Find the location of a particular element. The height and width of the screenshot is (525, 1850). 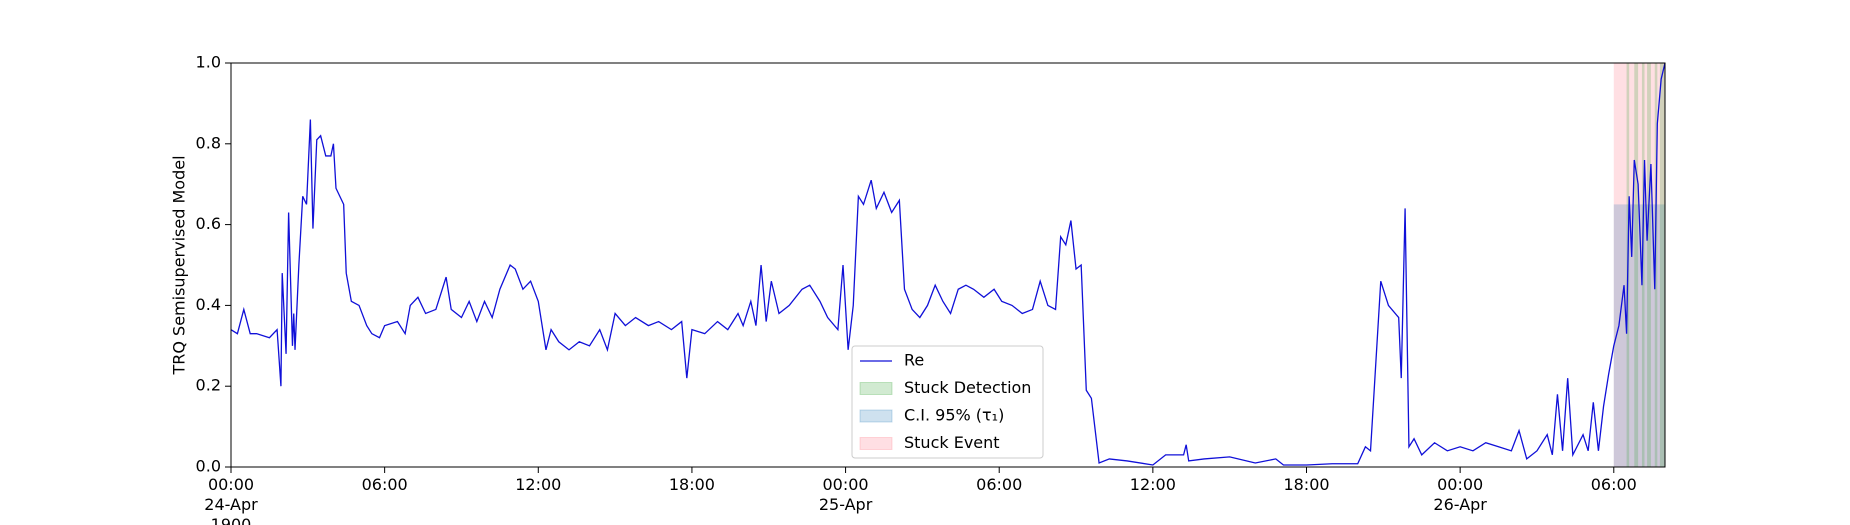

y-tick-label: 0.2 is located at coordinates (208, 385).